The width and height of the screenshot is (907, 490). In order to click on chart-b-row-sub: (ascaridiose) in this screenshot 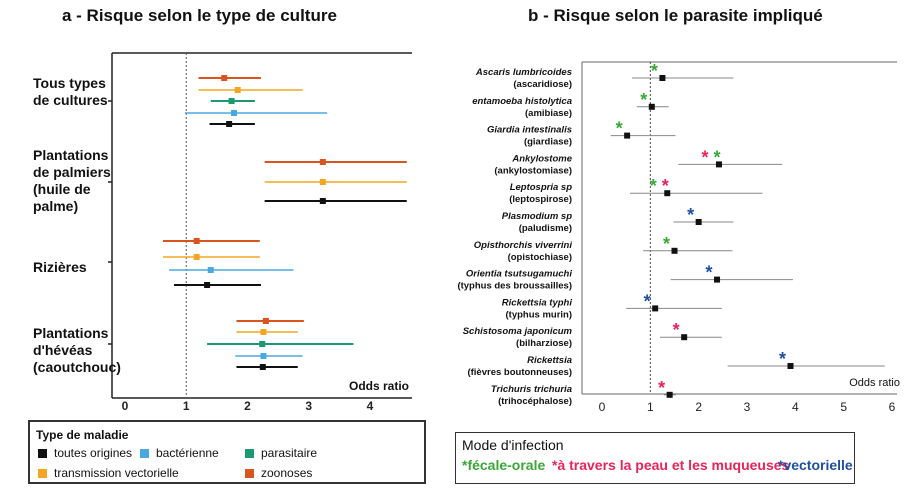, I will do `click(542, 84)`.